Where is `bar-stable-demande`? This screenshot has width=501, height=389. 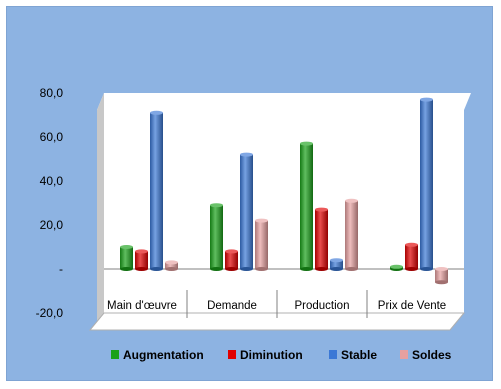
bar-stable-demande is located at coordinates (246, 211).